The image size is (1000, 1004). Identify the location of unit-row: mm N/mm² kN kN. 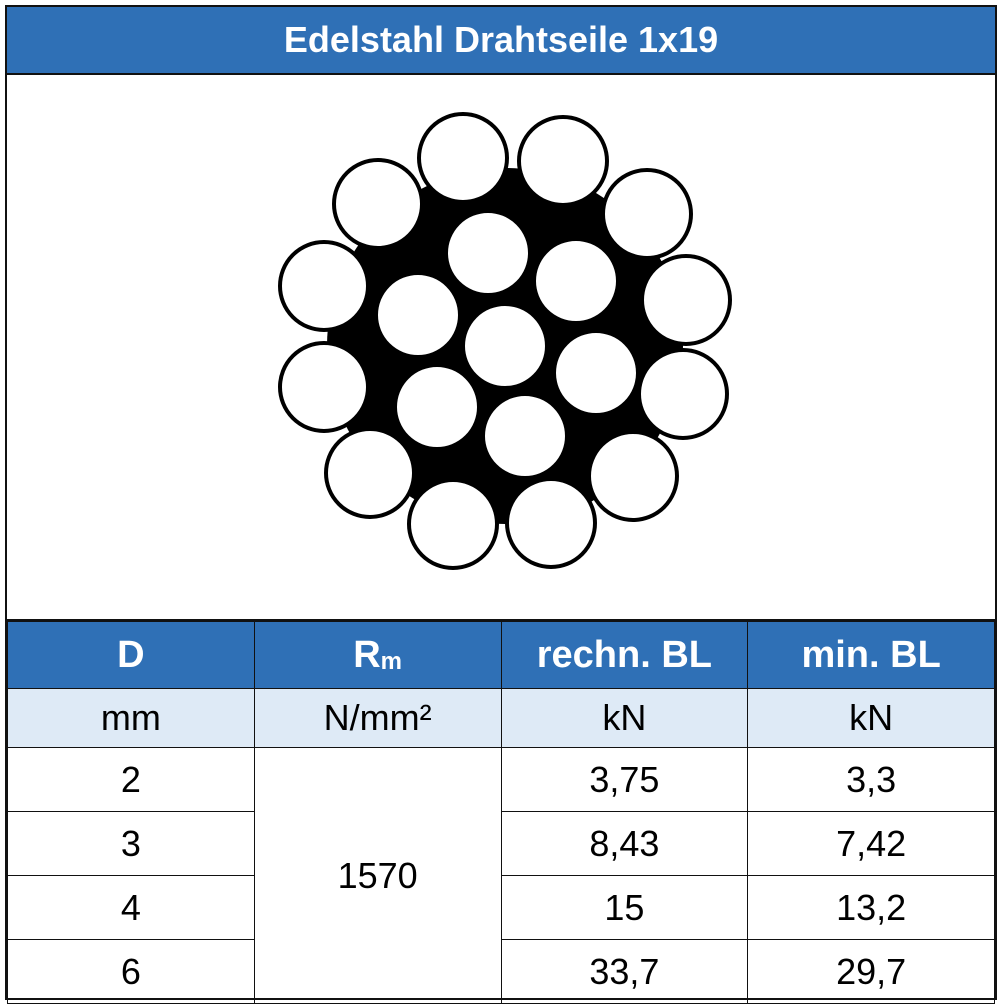
(501, 718).